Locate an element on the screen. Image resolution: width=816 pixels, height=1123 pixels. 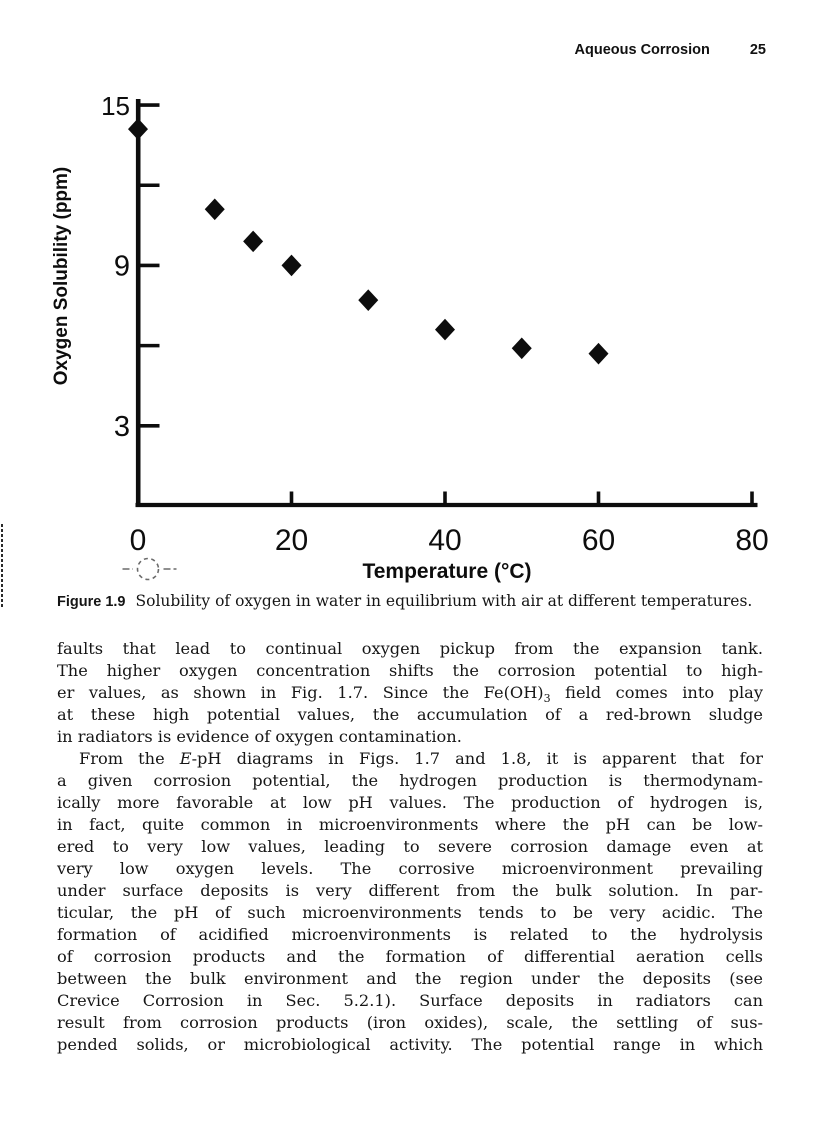
x-tick-label: 20 is located at coordinates (291, 540).